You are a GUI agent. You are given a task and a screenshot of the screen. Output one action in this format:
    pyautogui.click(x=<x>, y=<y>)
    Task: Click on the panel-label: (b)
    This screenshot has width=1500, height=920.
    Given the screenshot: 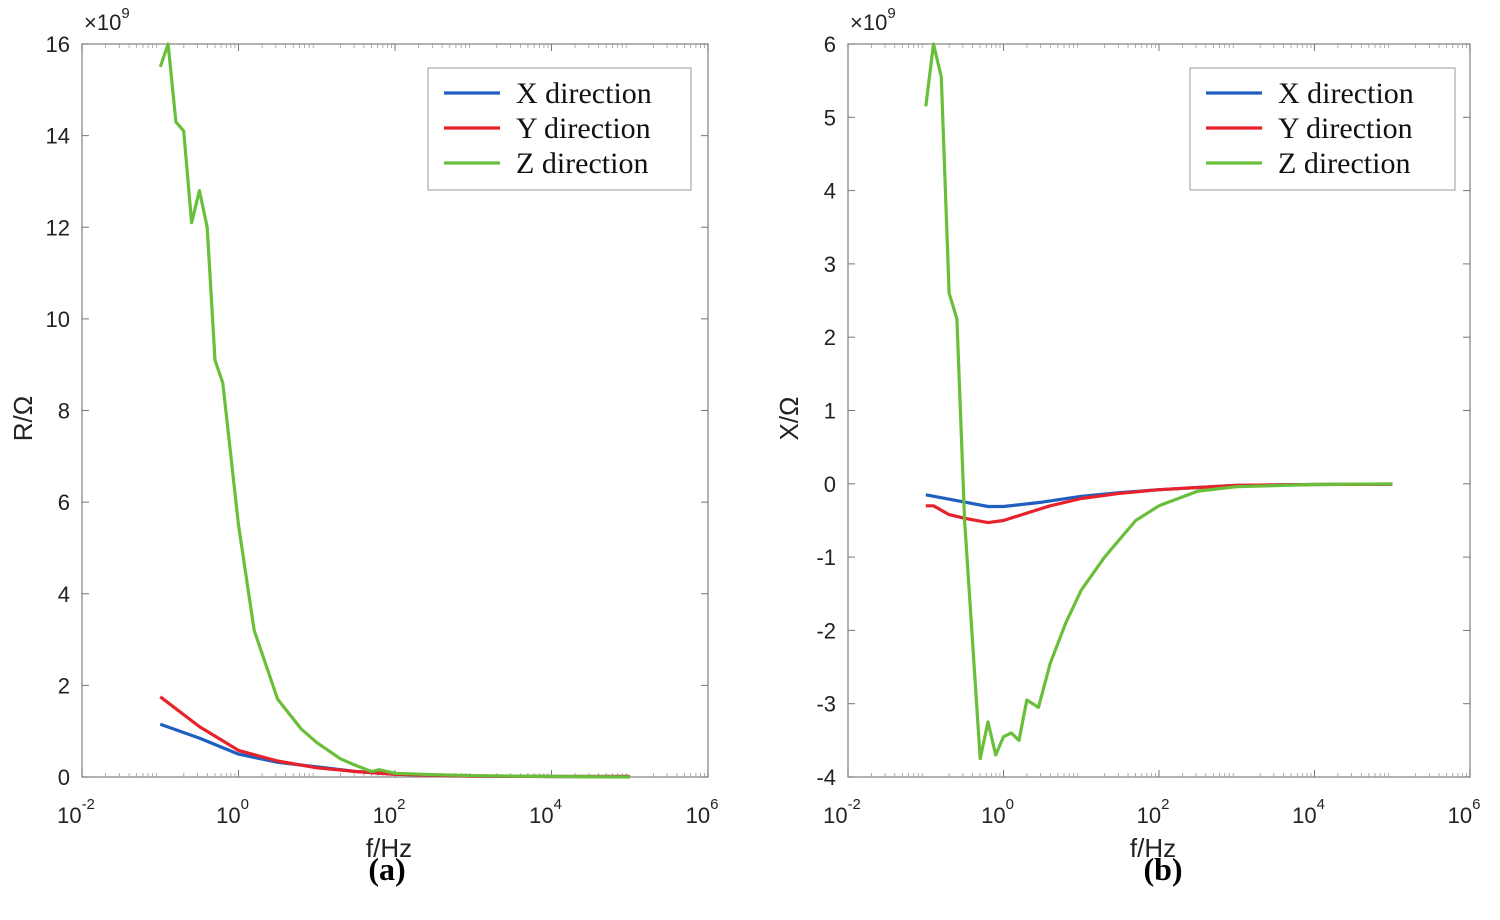 What is the action you would take?
    pyautogui.click(x=1162, y=869)
    